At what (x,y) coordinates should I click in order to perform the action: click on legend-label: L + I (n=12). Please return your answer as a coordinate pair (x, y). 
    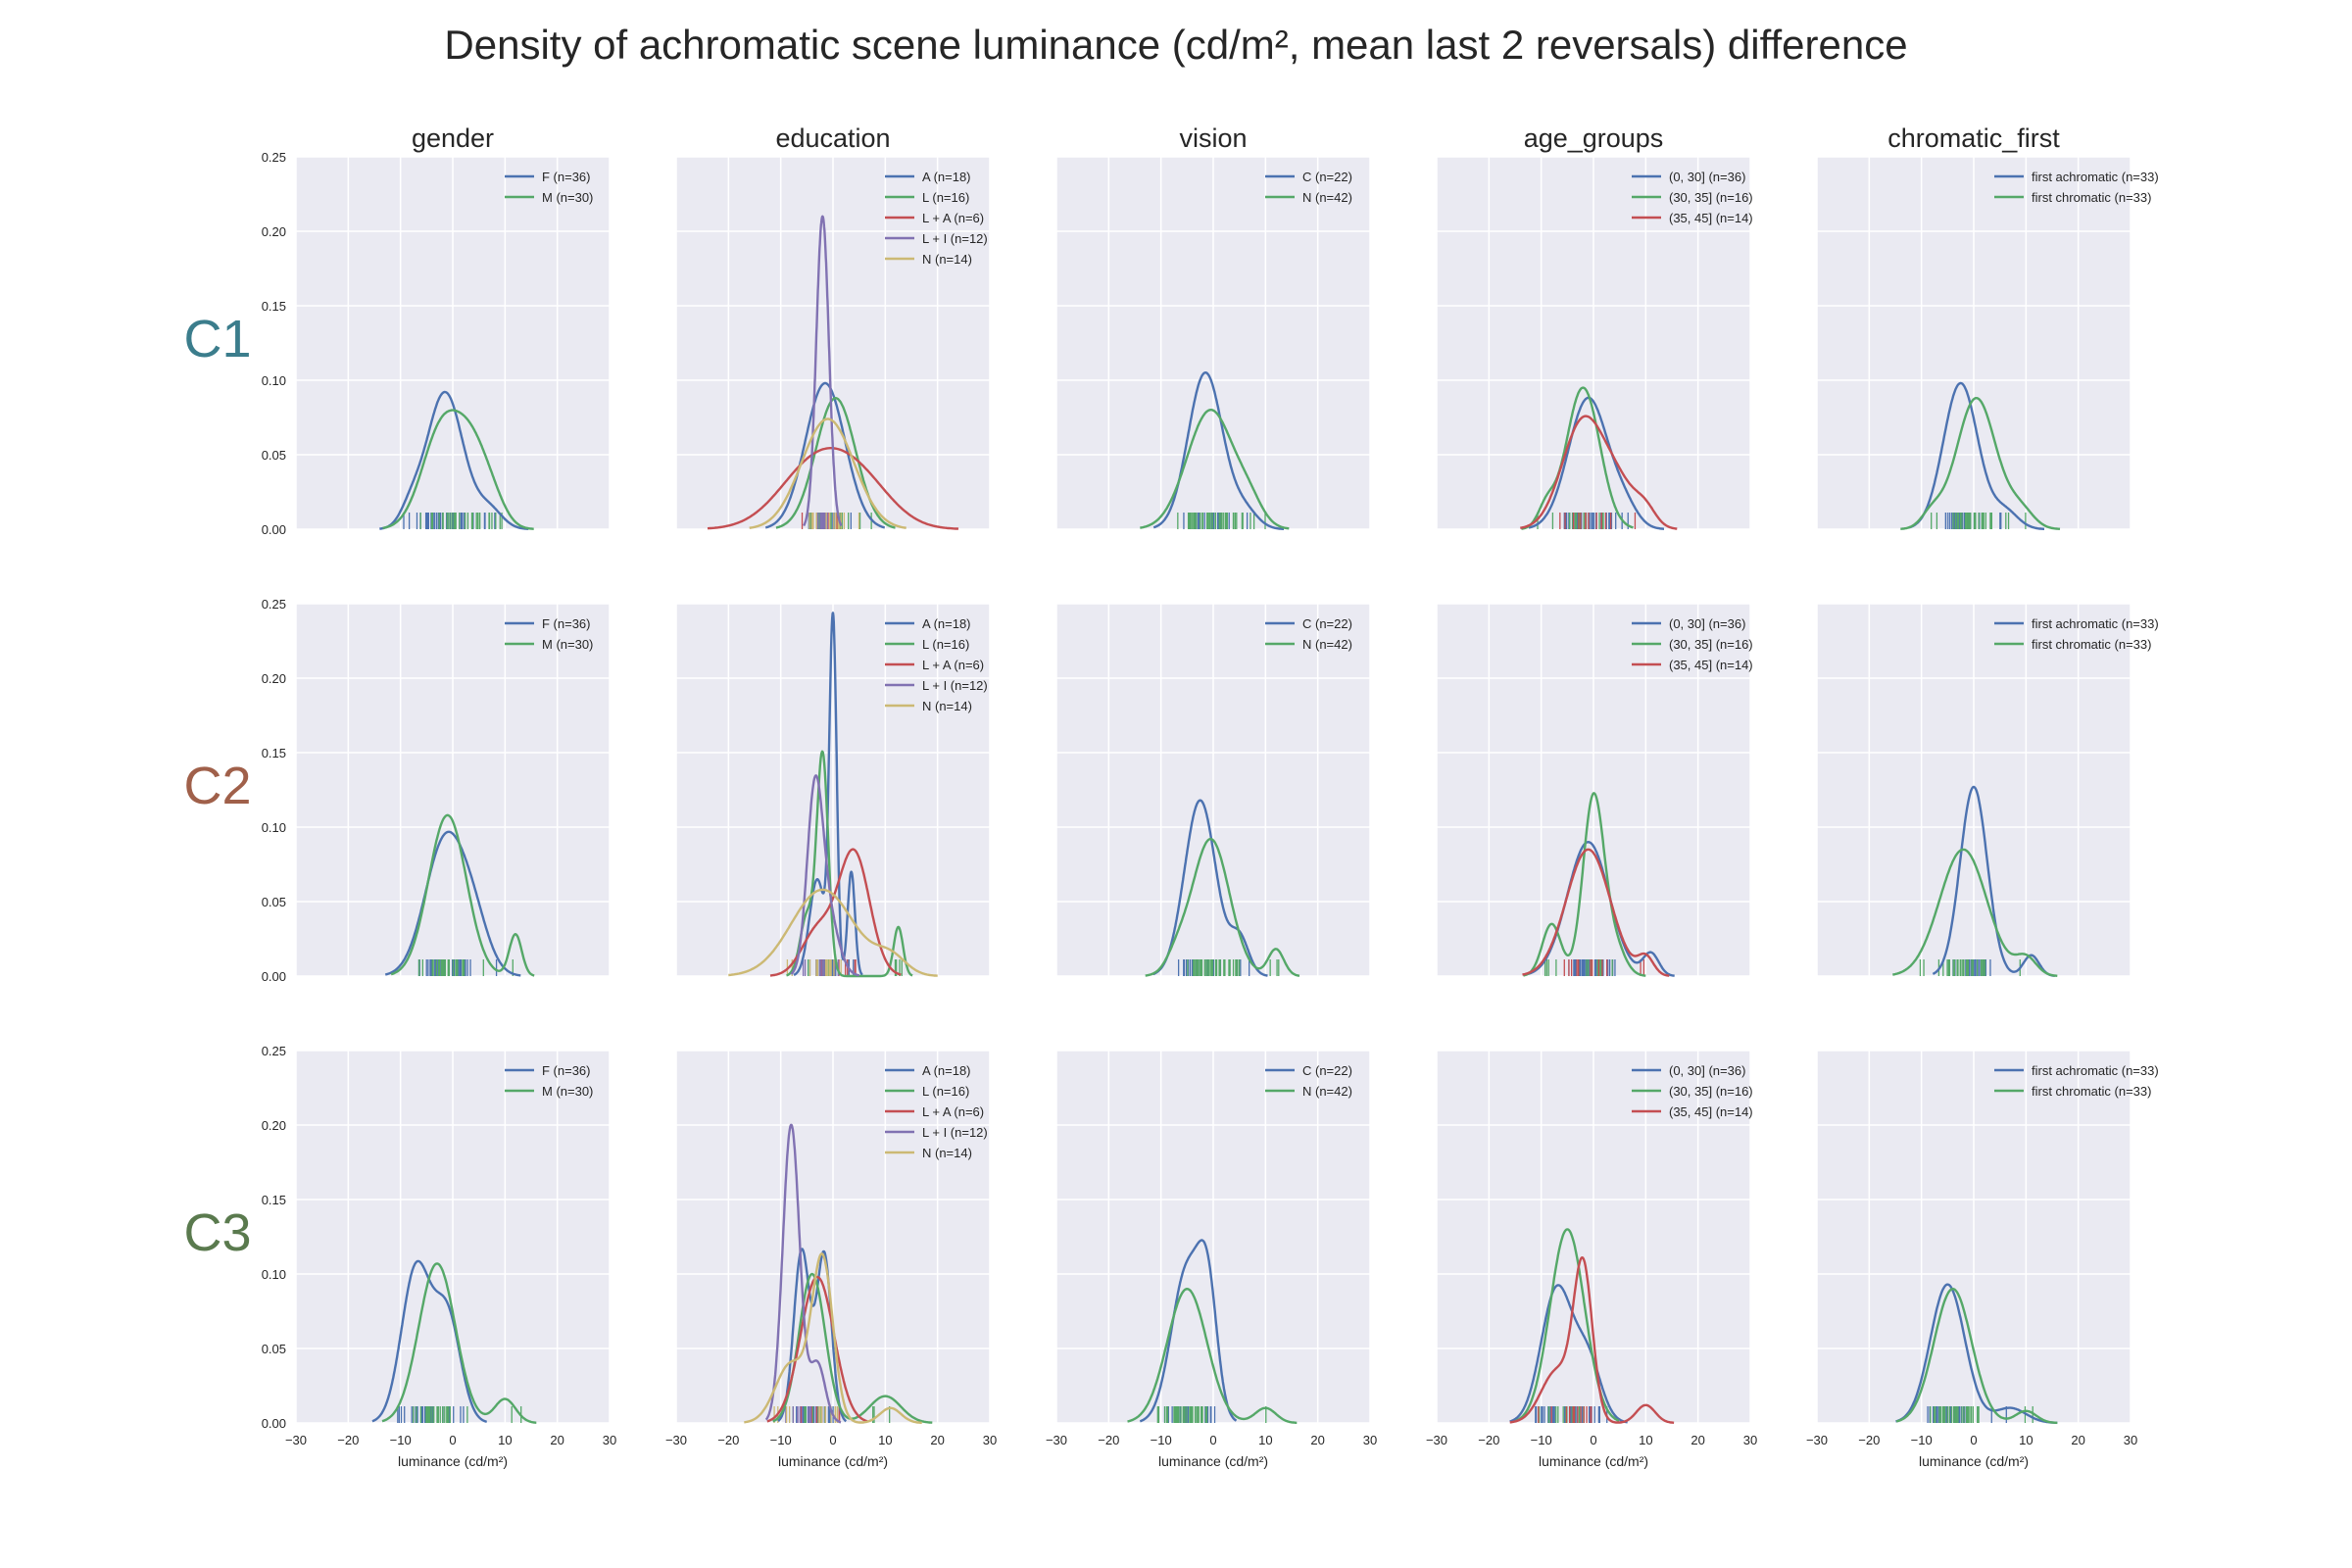
    Looking at the image, I should click on (955, 238).